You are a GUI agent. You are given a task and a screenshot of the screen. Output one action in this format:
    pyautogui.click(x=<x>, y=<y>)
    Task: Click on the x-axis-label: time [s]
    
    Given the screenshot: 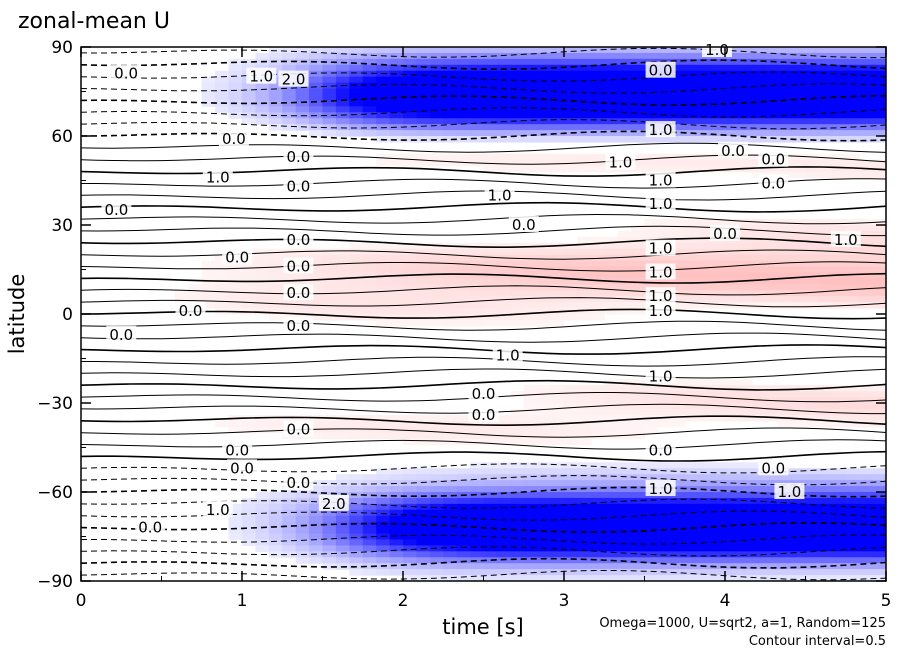 What is the action you would take?
    pyautogui.click(x=482, y=627)
    